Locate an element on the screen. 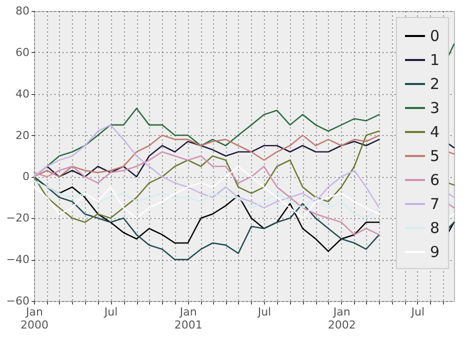  legend-label: 6 is located at coordinates (435, 180).